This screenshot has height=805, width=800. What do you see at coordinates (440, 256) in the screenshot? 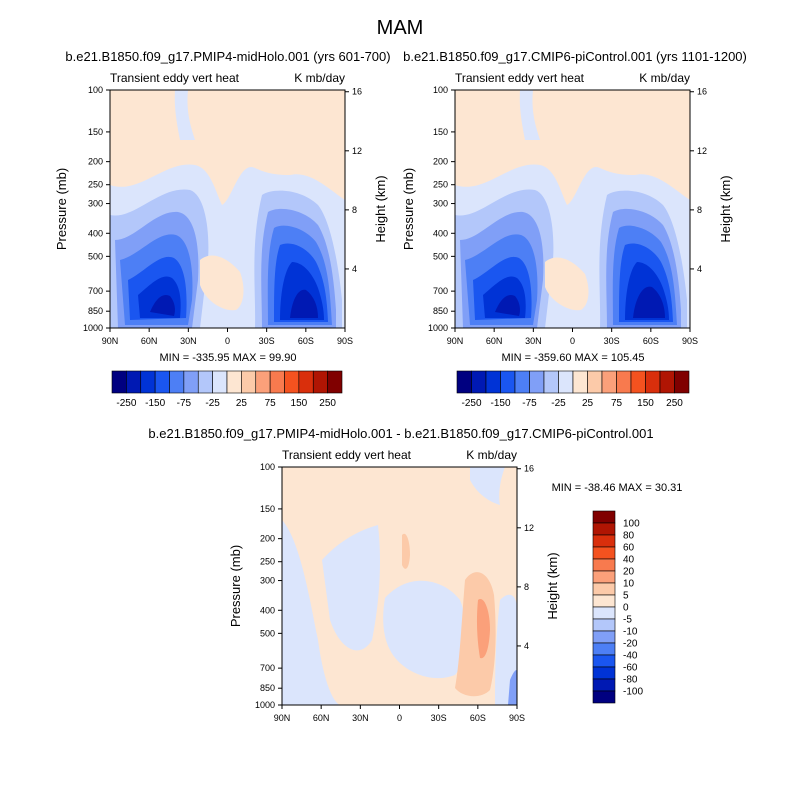
I see `y-tick-label: 500` at bounding box center [440, 256].